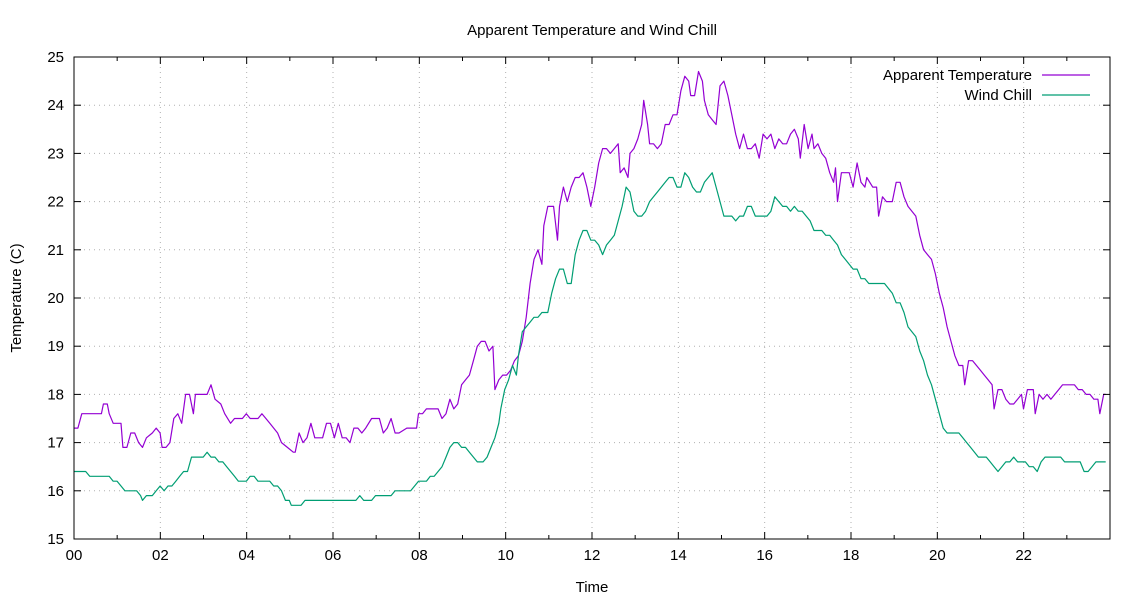 This screenshot has width=1140, height=600. Describe the element at coordinates (419, 555) in the screenshot. I see `x-tick-label: 08` at that location.